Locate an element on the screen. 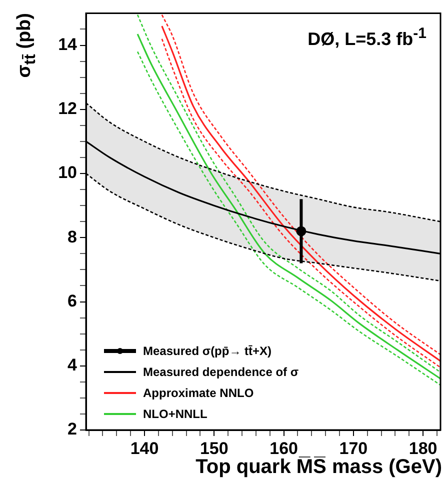 The height and width of the screenshot is (482, 446). legend-label: Measured σ(pp̄→ tt̄+X) is located at coordinates (207, 351).